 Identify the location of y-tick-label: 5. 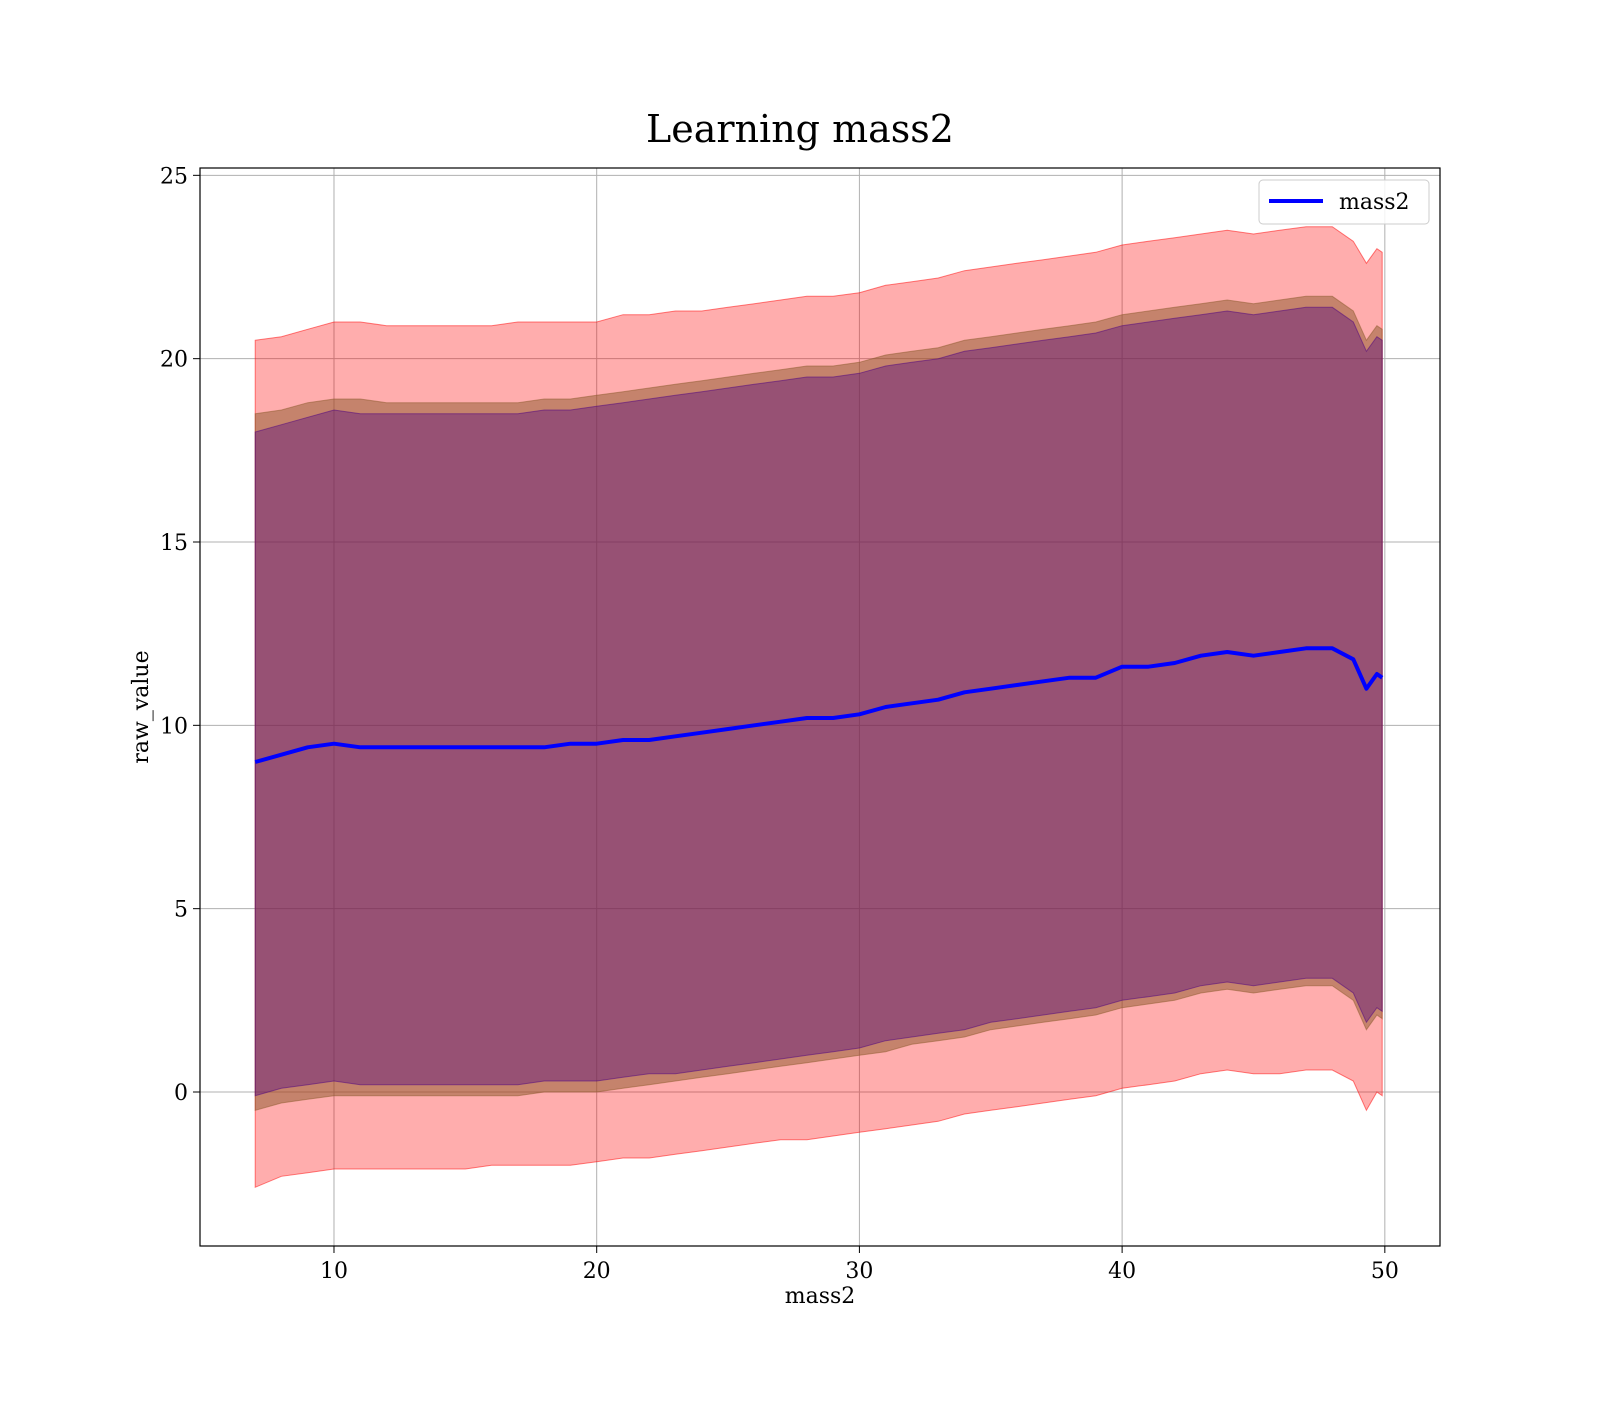
(181, 910).